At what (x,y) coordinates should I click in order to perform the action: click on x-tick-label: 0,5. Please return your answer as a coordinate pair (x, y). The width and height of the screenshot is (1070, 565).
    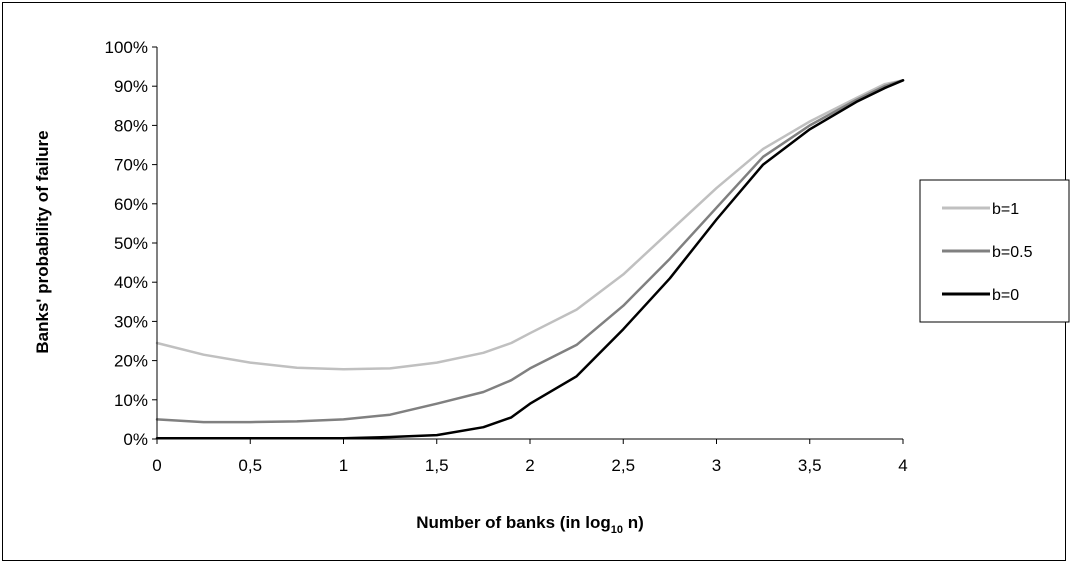
    Looking at the image, I should click on (250, 465).